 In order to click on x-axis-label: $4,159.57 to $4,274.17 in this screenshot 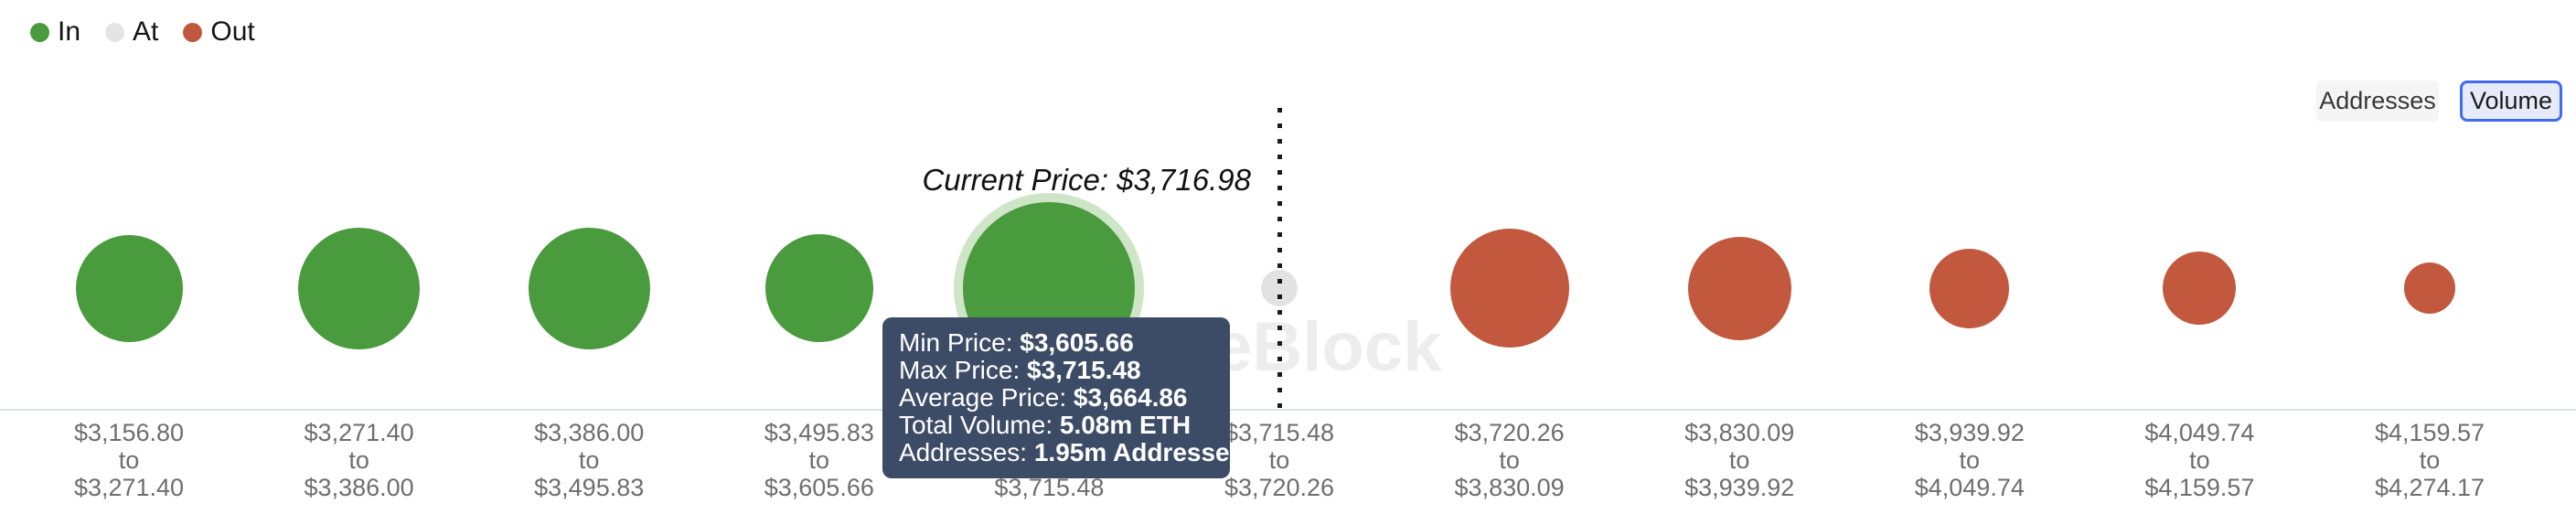, I will do `click(2429, 460)`.